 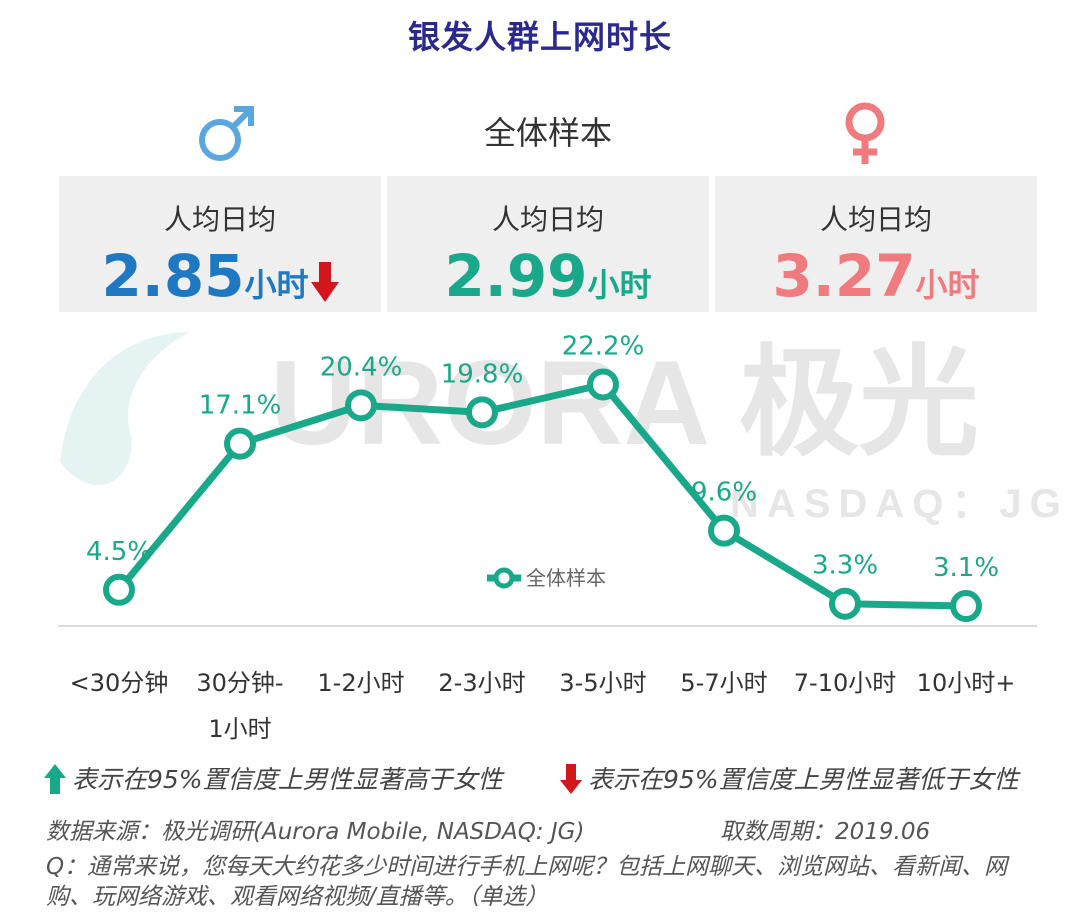 I want to click on male-stat-value: 2.85, so click(x=173, y=276).